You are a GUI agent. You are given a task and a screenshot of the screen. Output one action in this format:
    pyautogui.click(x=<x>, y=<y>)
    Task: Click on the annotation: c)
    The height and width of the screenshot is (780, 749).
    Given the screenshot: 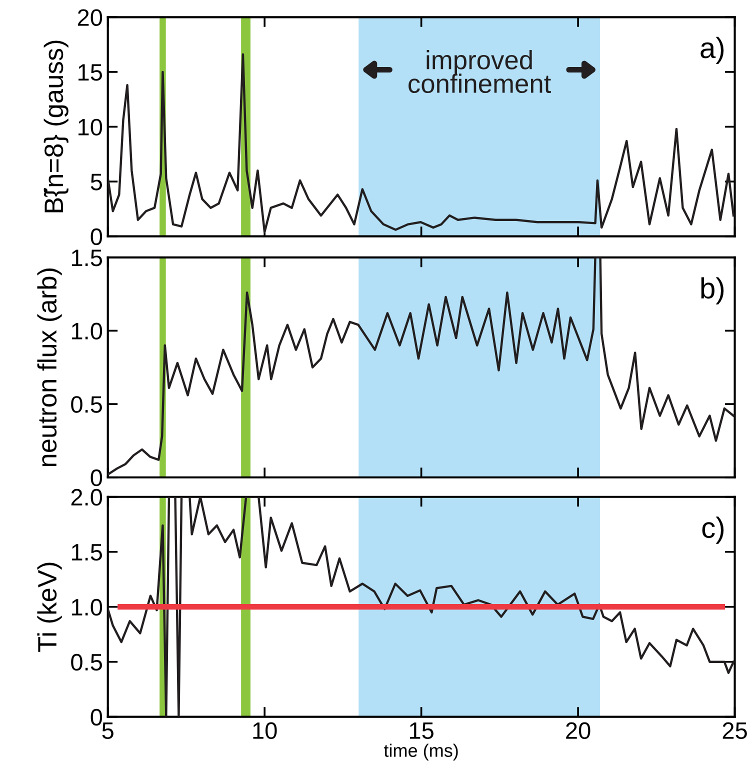 What is the action you would take?
    pyautogui.click(x=713, y=530)
    